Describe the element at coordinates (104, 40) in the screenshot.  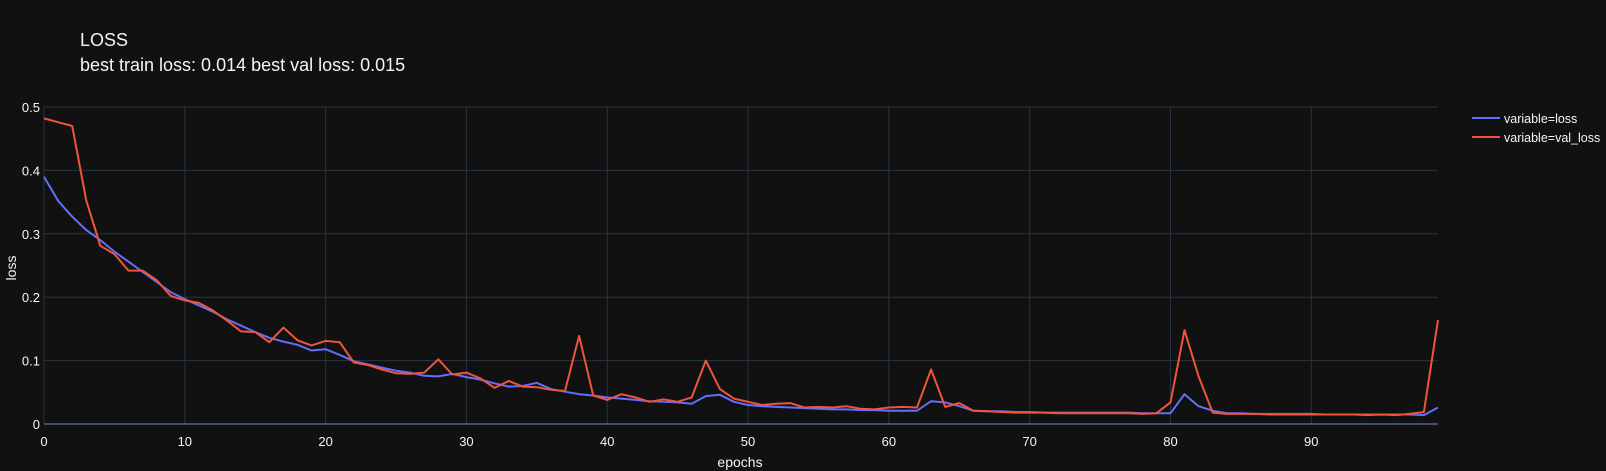
I see `chart-title: LOSS` at that location.